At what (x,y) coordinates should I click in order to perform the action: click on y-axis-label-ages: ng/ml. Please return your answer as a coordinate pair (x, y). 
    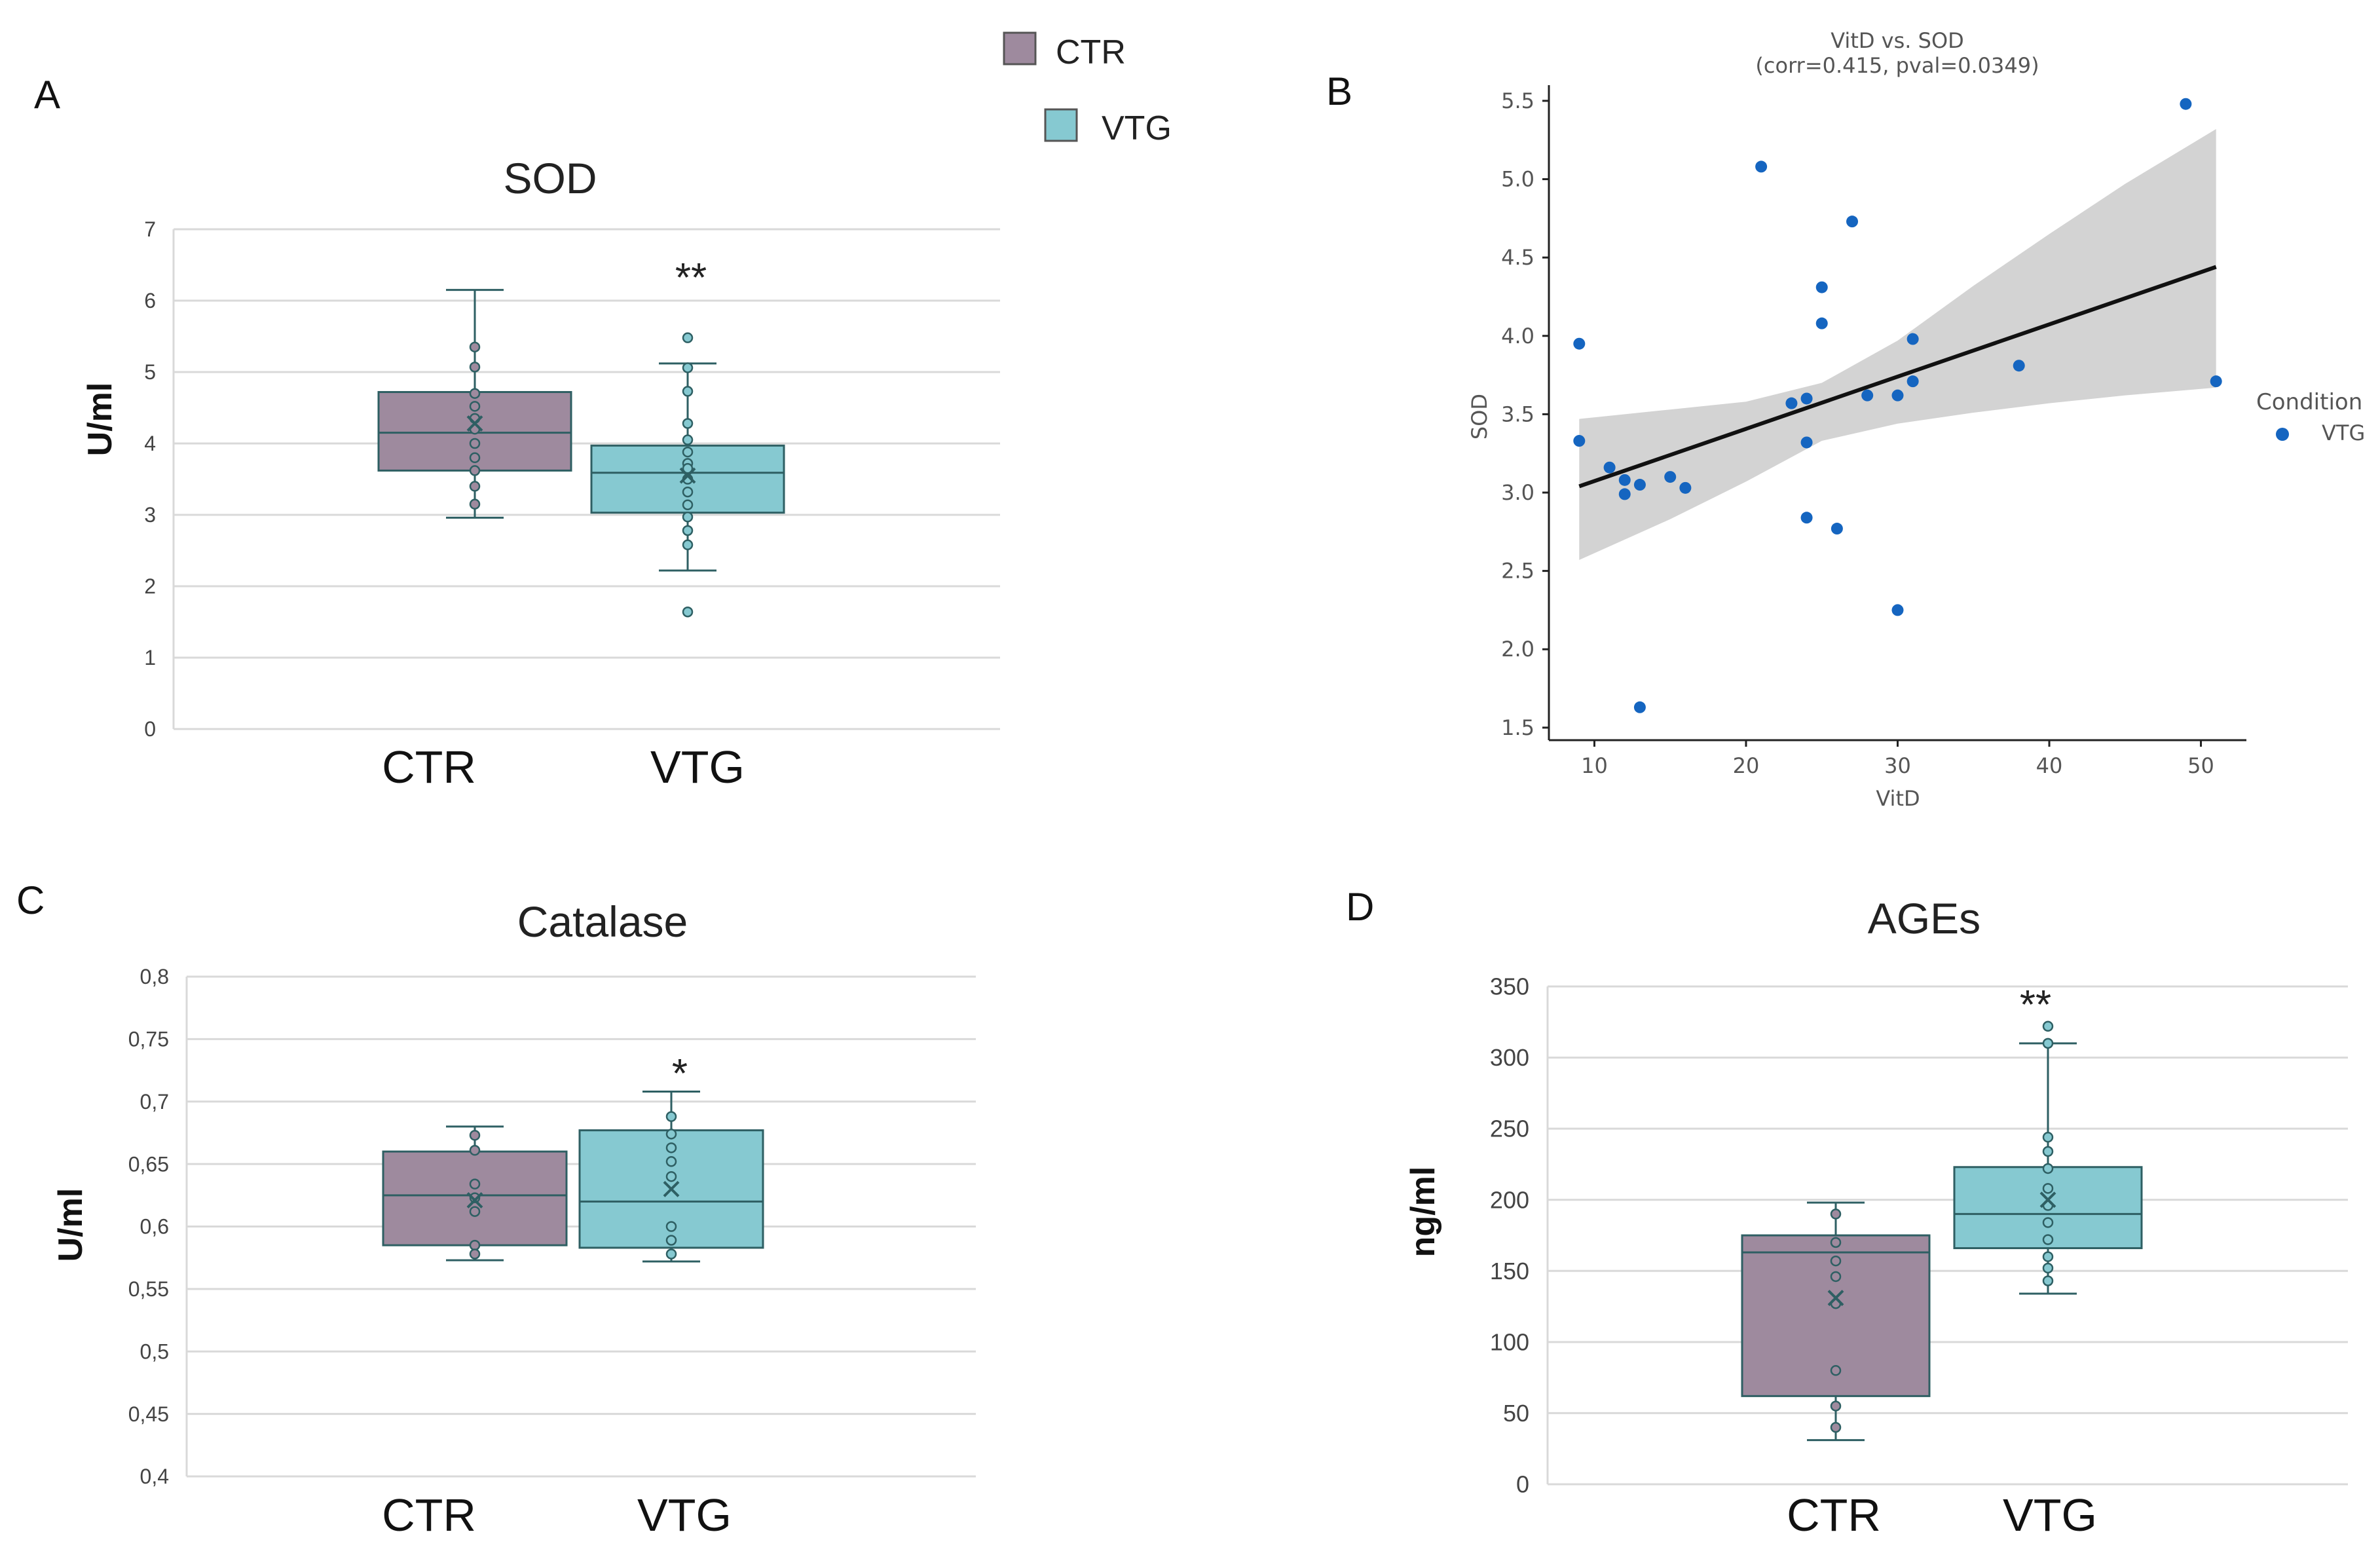
    Looking at the image, I should click on (1423, 1213).